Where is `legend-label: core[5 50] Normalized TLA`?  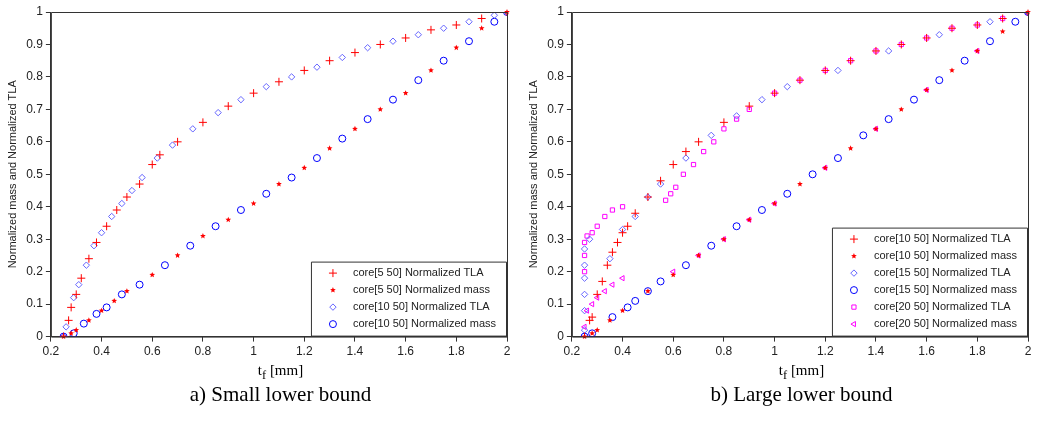 legend-label: core[5 50] Normalized TLA is located at coordinates (418, 272).